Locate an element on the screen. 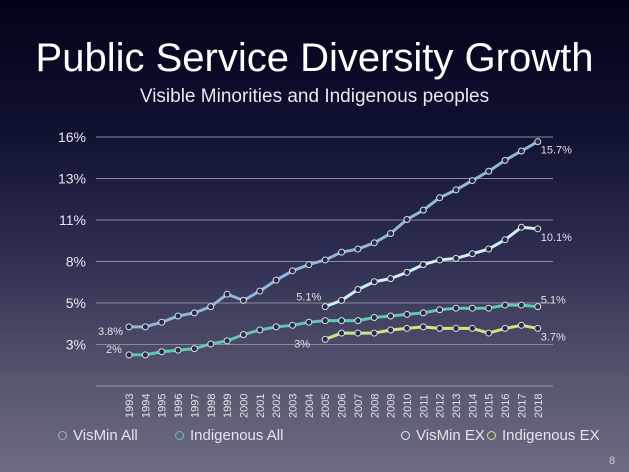 Image resolution: width=629 pixels, height=472 pixels. x-tick-label: 1996 is located at coordinates (179, 406).